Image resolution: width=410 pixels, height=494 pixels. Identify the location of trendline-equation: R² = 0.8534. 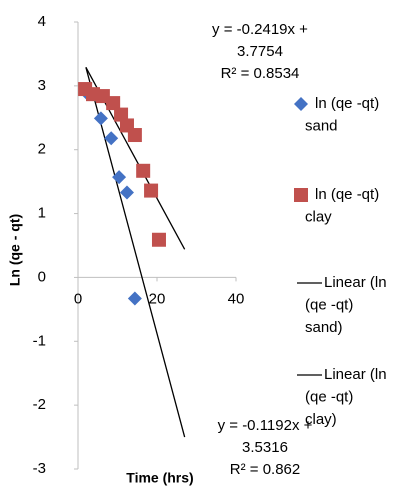
(260, 73).